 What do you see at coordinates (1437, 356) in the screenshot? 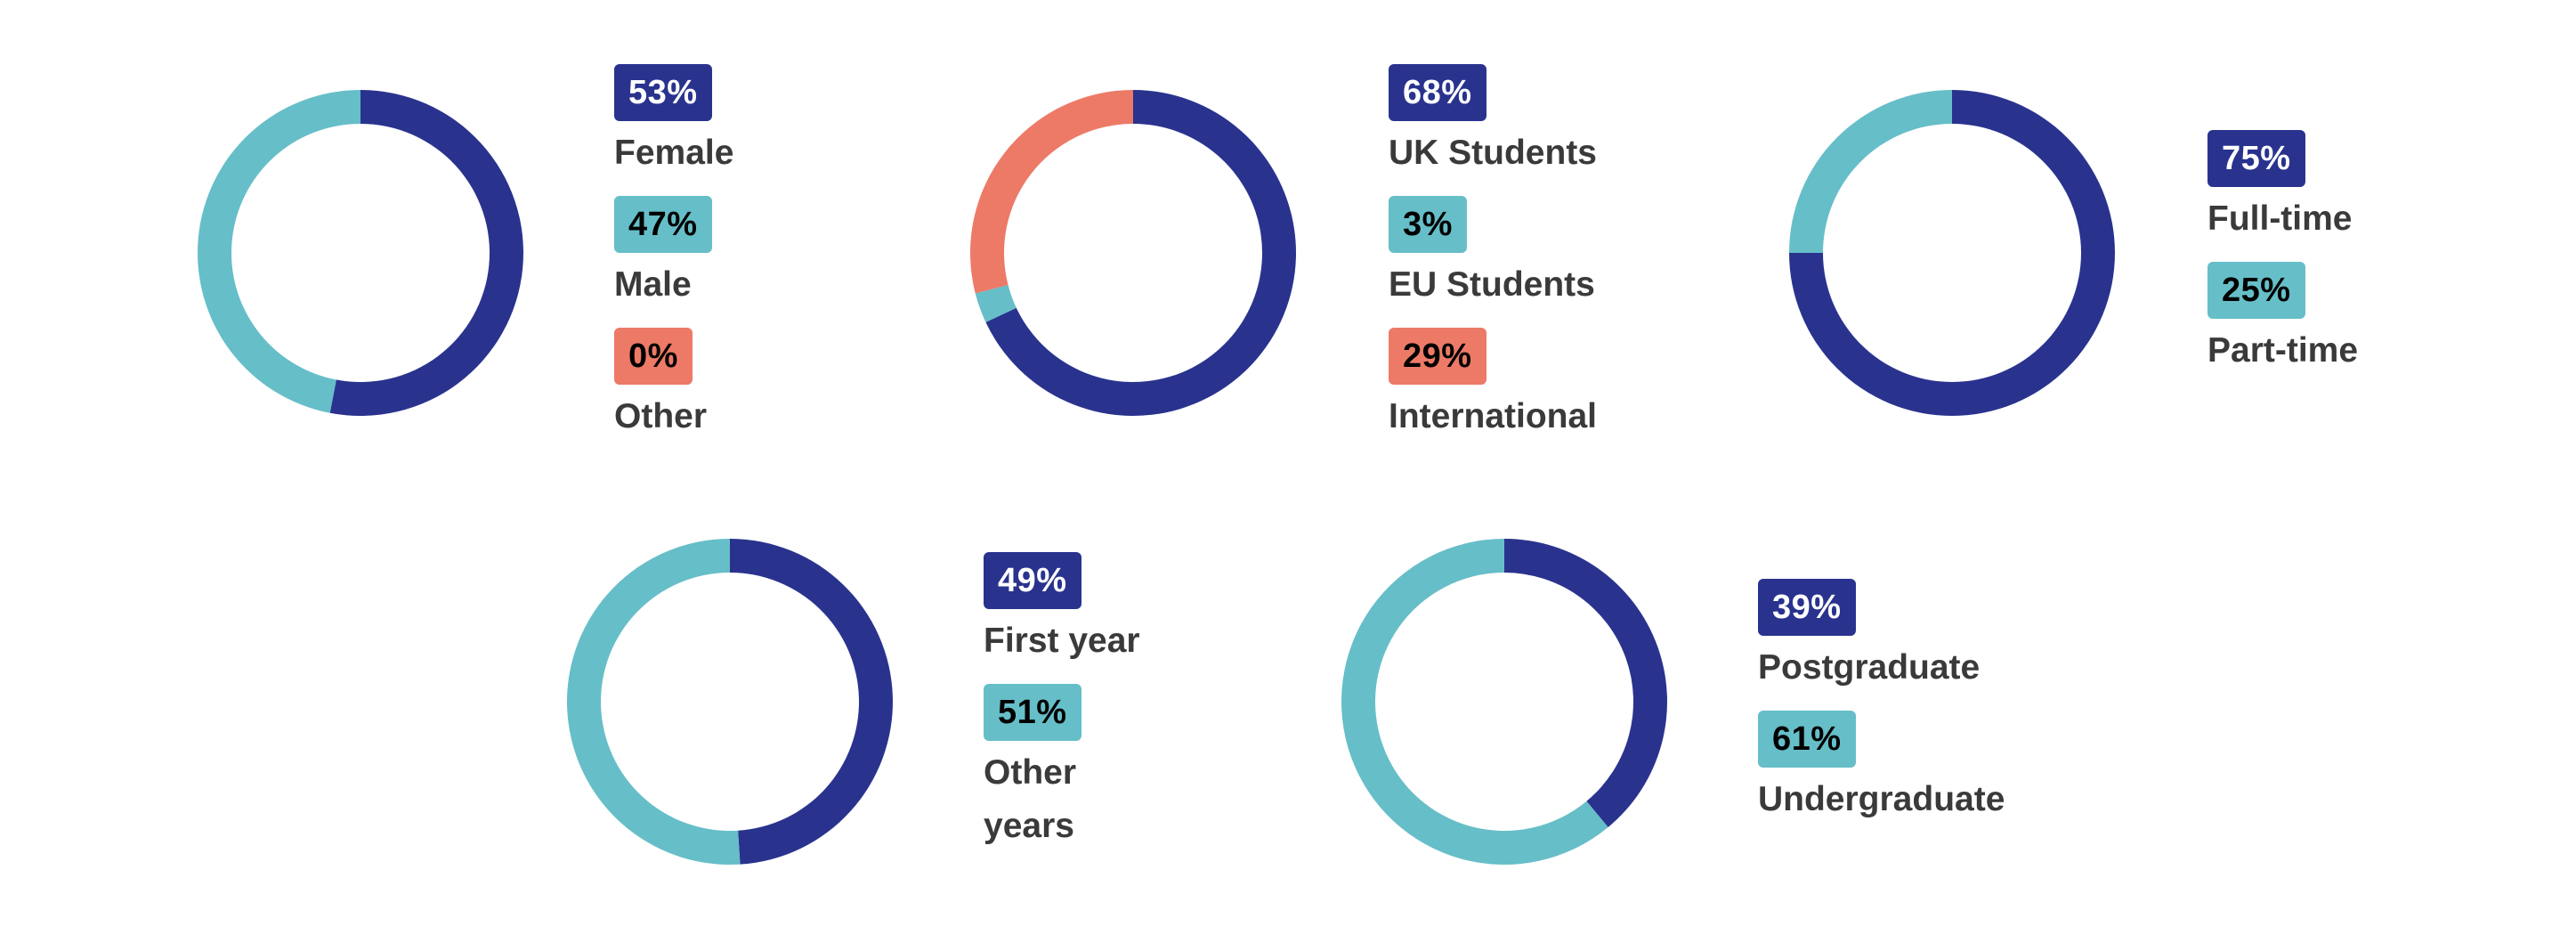
I see `percentage-badge: 29%` at bounding box center [1437, 356].